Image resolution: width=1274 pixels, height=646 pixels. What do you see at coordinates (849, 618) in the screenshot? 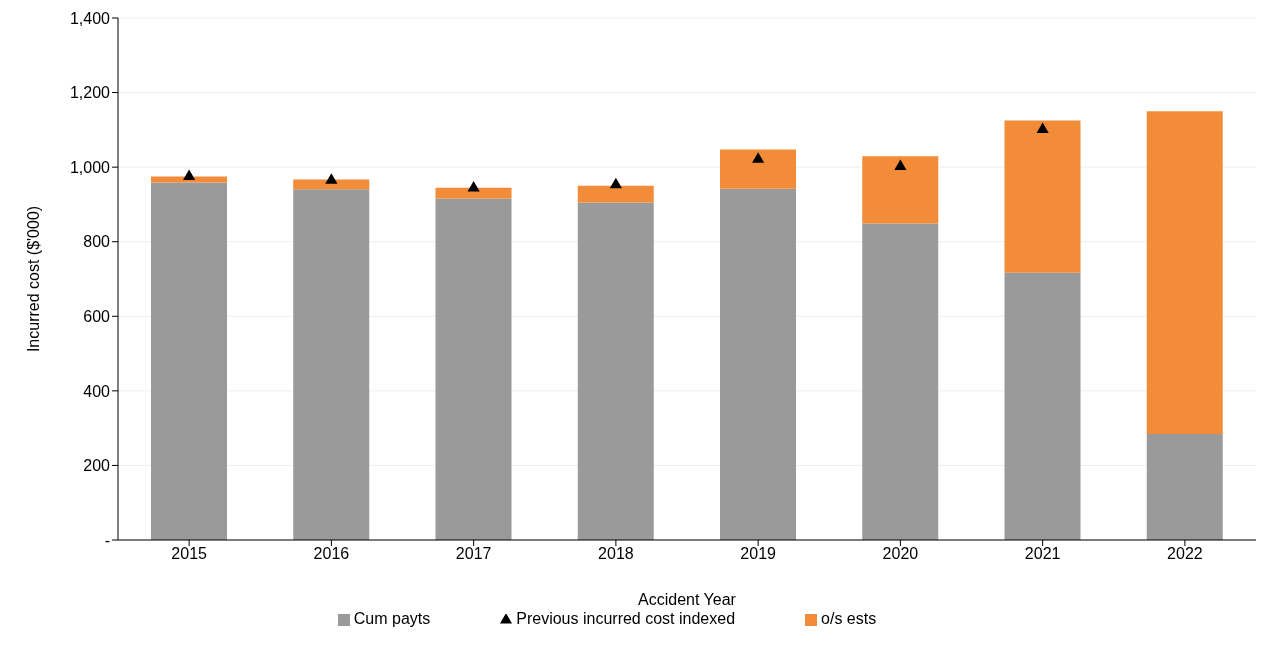
I see `legend-label: o/s ests` at bounding box center [849, 618].